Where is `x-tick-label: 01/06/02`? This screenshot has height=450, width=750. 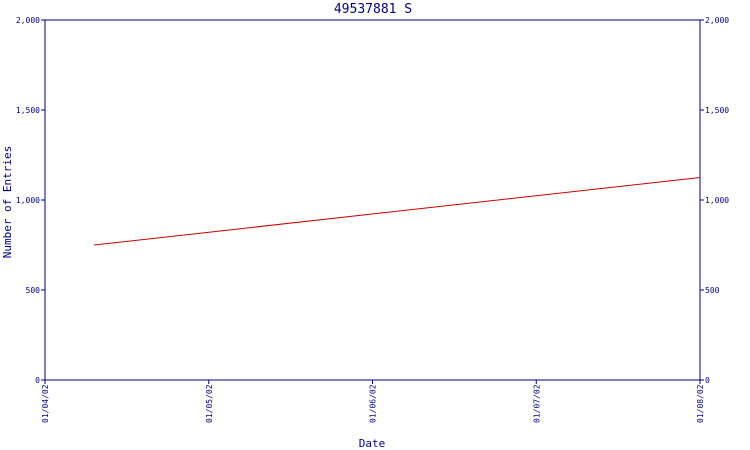
x-tick-label: 01/06/02 is located at coordinates (373, 403).